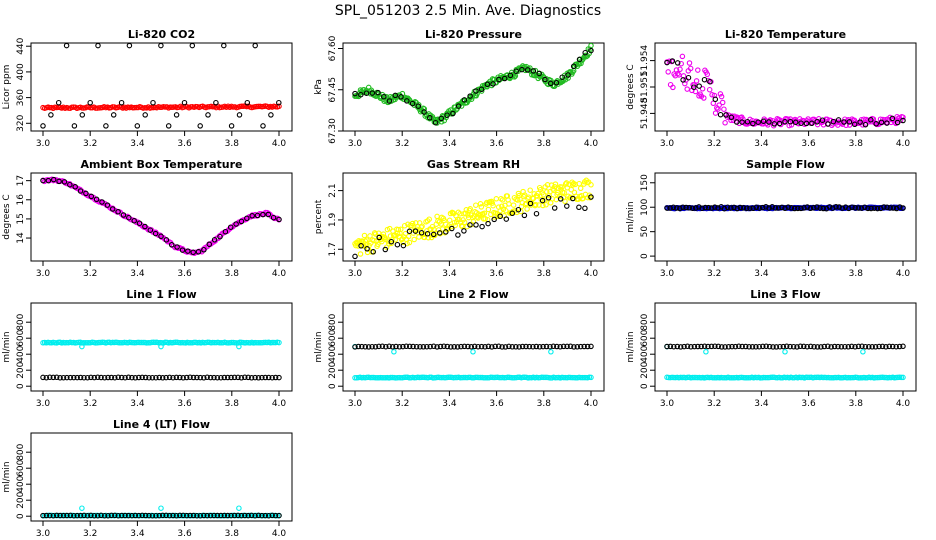 The image size is (936, 540). Describe the element at coordinates (473, 227) in the screenshot. I see `series-rh_ref` at that location.